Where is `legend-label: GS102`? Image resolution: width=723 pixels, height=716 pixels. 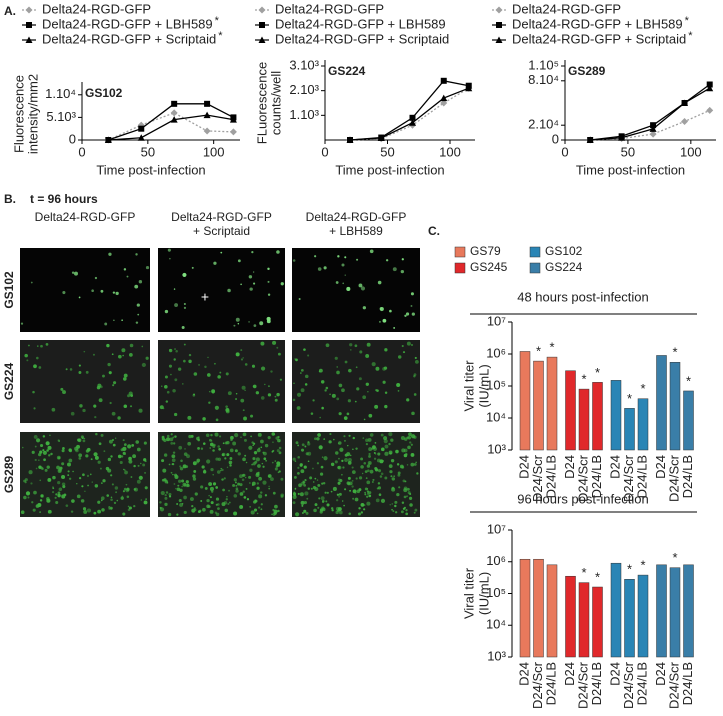 legend-label: GS102 is located at coordinates (564, 251).